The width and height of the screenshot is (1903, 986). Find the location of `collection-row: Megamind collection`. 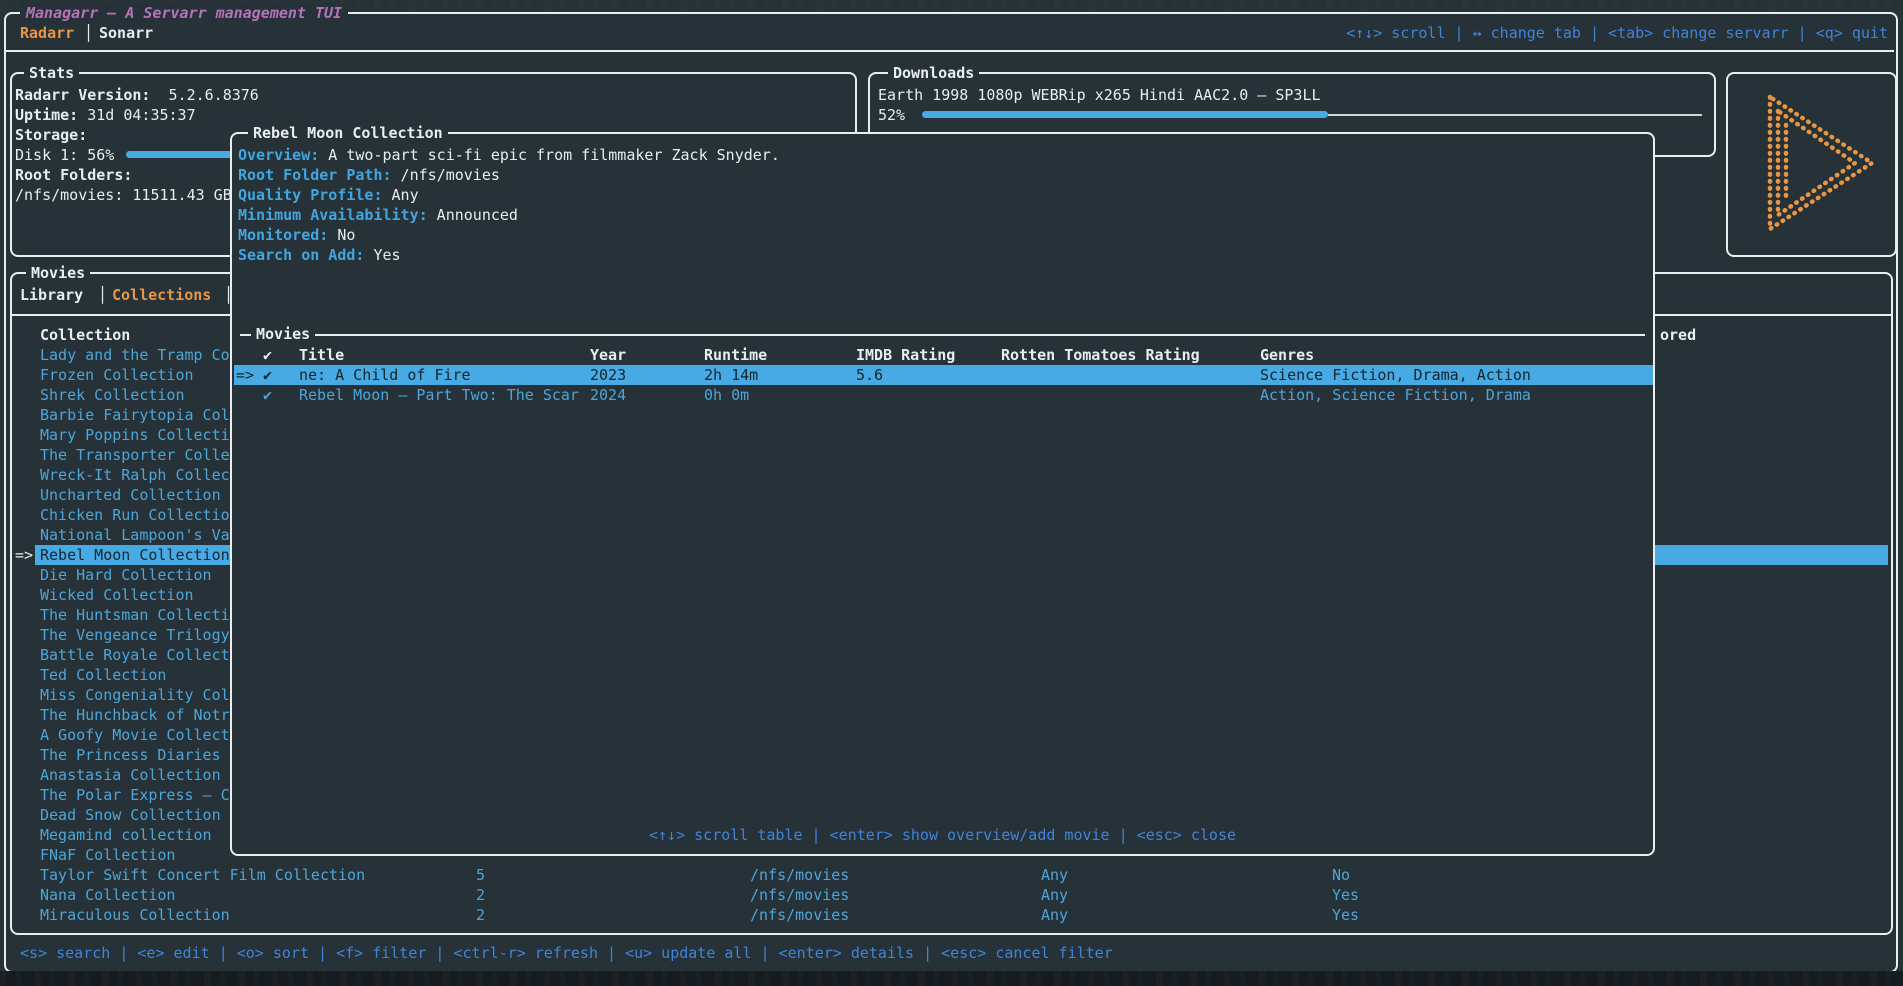

collection-row: Megamind collection is located at coordinates (951, 835).